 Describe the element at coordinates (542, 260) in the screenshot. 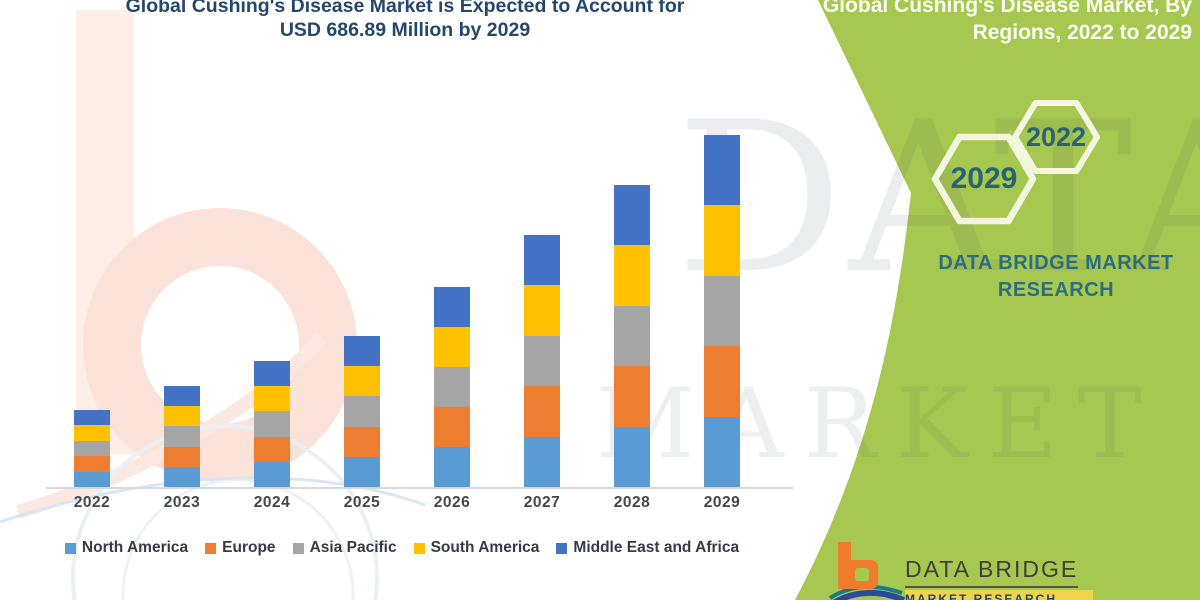

I see `bar-segment-middle-east-and-africa-2027` at that location.